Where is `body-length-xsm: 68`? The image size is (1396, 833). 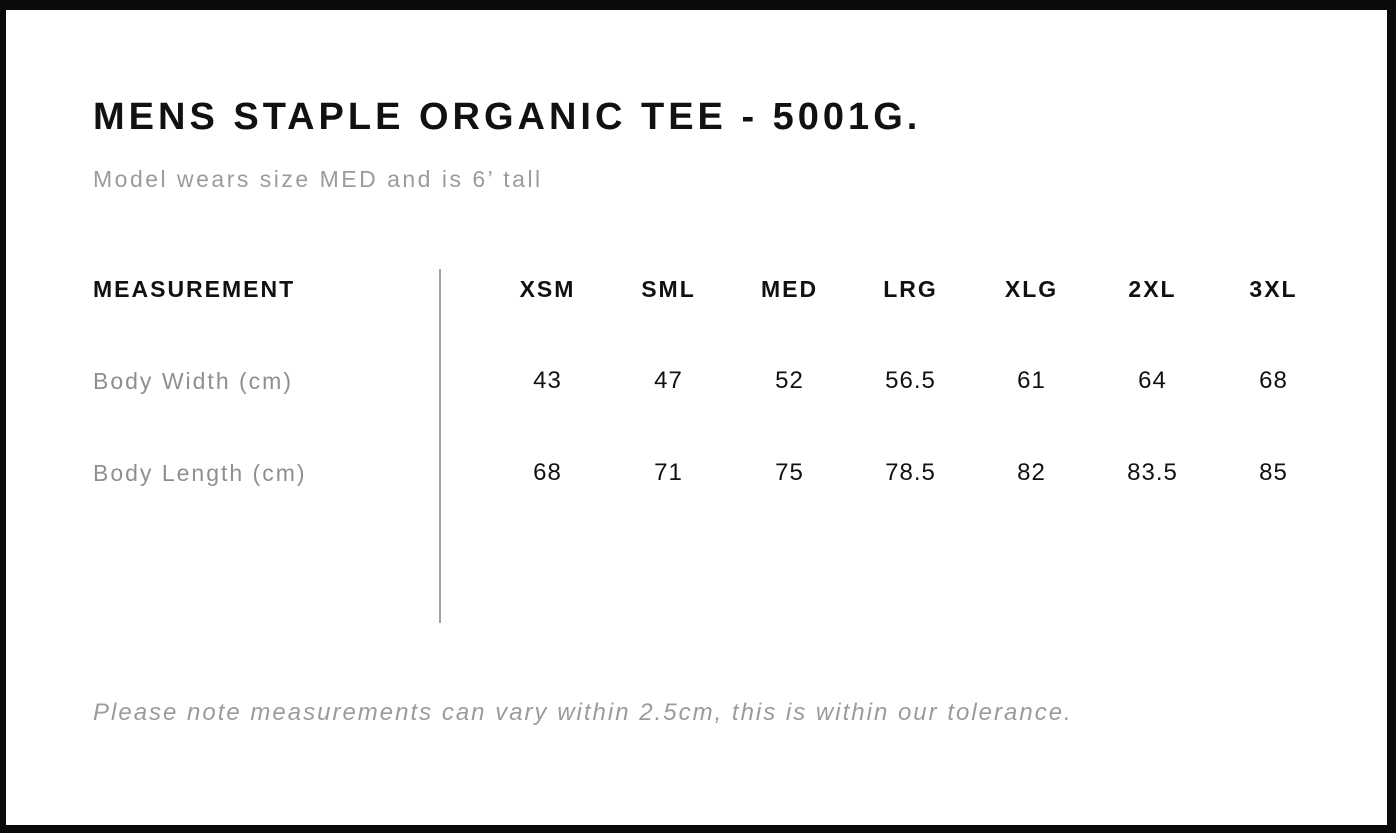
body-length-xsm: 68 is located at coordinates (547, 472).